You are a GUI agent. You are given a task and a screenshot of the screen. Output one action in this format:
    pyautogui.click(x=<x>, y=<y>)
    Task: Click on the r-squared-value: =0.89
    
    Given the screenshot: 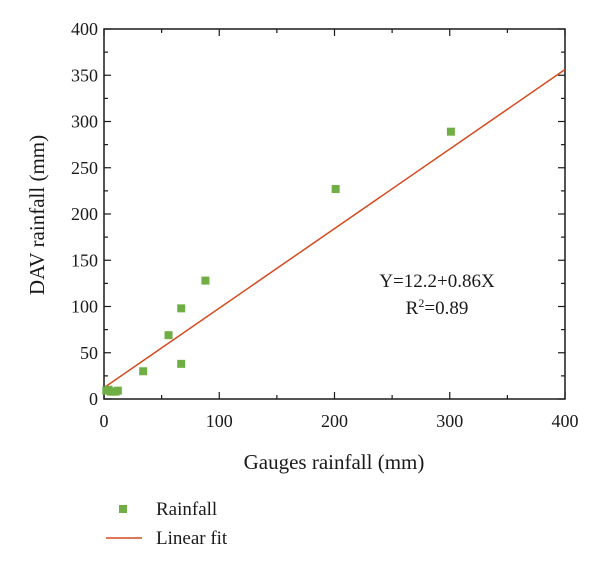 What is the action you would take?
    pyautogui.click(x=446, y=308)
    